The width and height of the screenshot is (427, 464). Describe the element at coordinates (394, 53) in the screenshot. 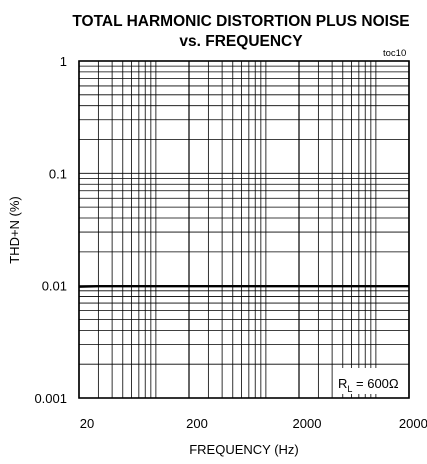

I see `chart-tag: toc10` at that location.